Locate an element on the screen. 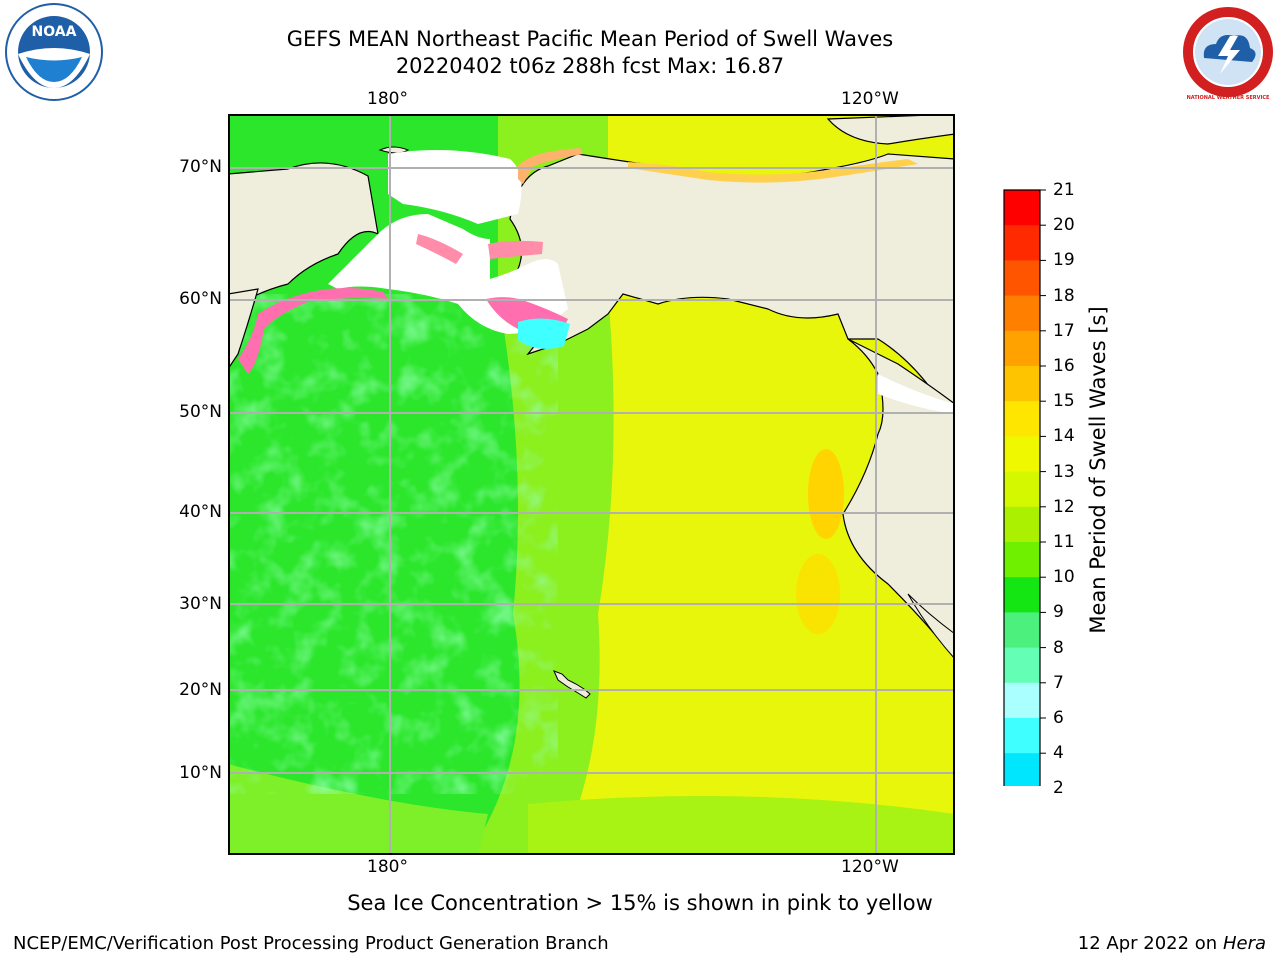 The height and width of the screenshot is (960, 1280). sea-ice-edge-norton-sound is located at coordinates (515, 249).